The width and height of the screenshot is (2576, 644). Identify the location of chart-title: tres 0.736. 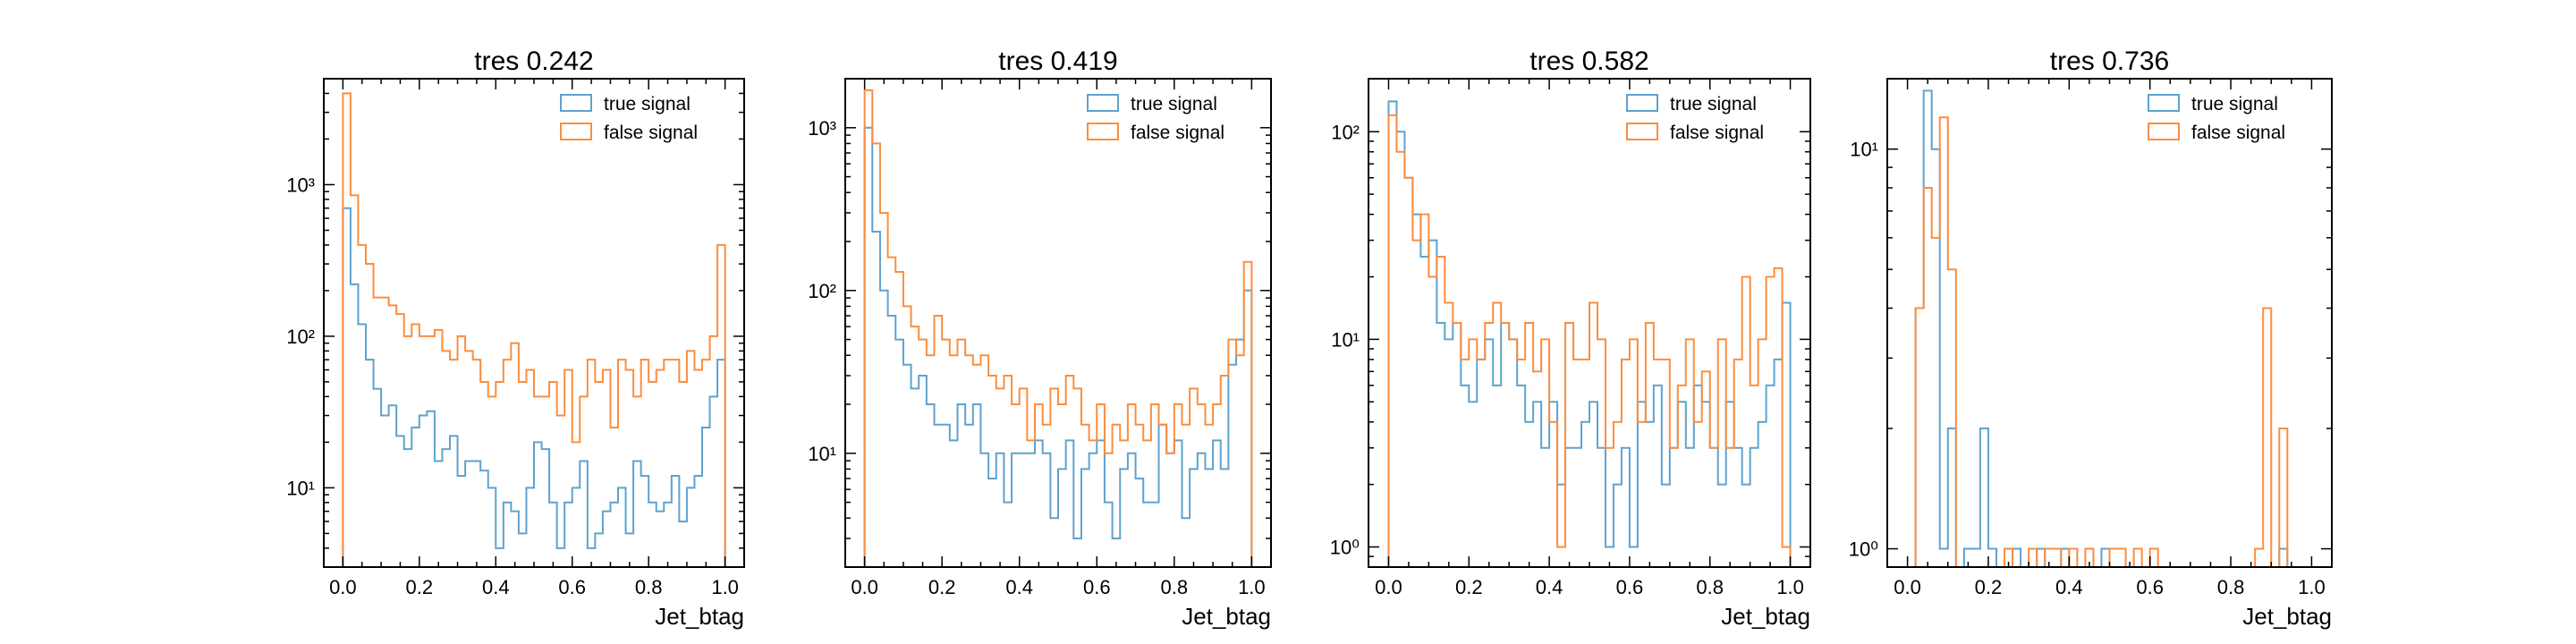
(2109, 61).